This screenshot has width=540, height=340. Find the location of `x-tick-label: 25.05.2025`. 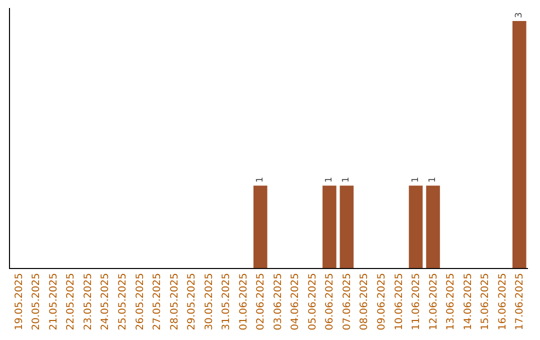

x-tick-label: 25.05.2025 is located at coordinates (122, 301).